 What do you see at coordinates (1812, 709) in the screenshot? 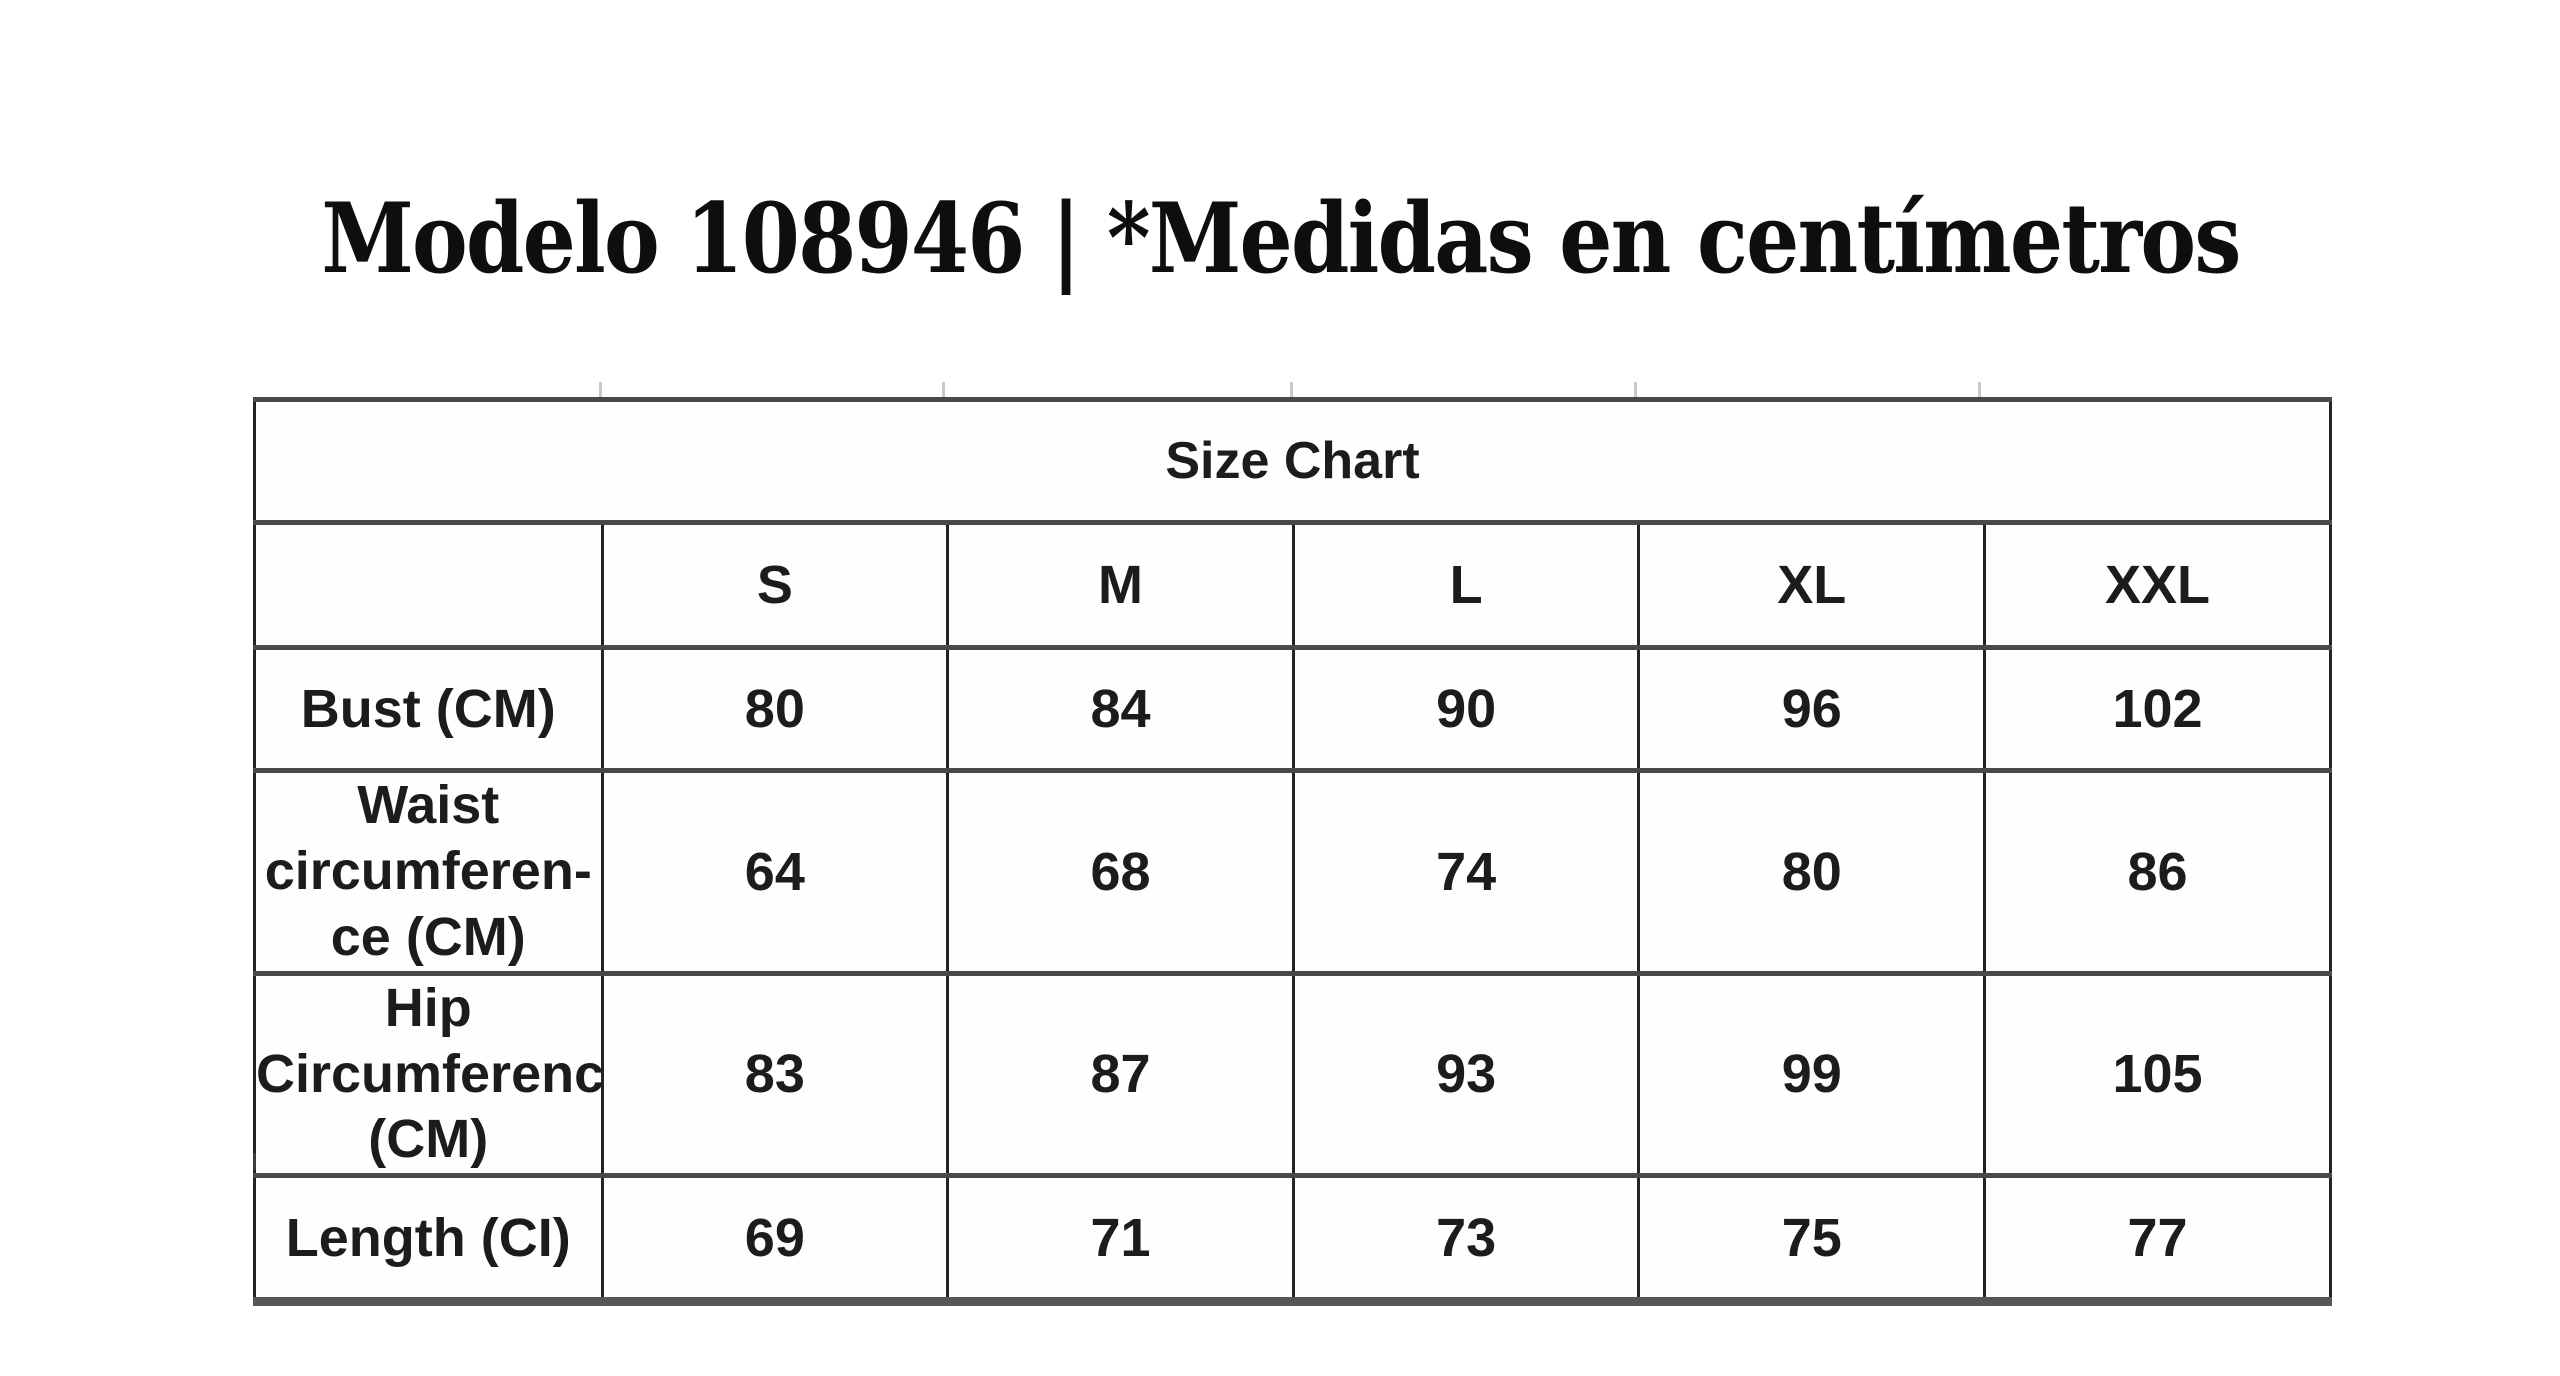
I see `value-cell: 96` at bounding box center [1812, 709].